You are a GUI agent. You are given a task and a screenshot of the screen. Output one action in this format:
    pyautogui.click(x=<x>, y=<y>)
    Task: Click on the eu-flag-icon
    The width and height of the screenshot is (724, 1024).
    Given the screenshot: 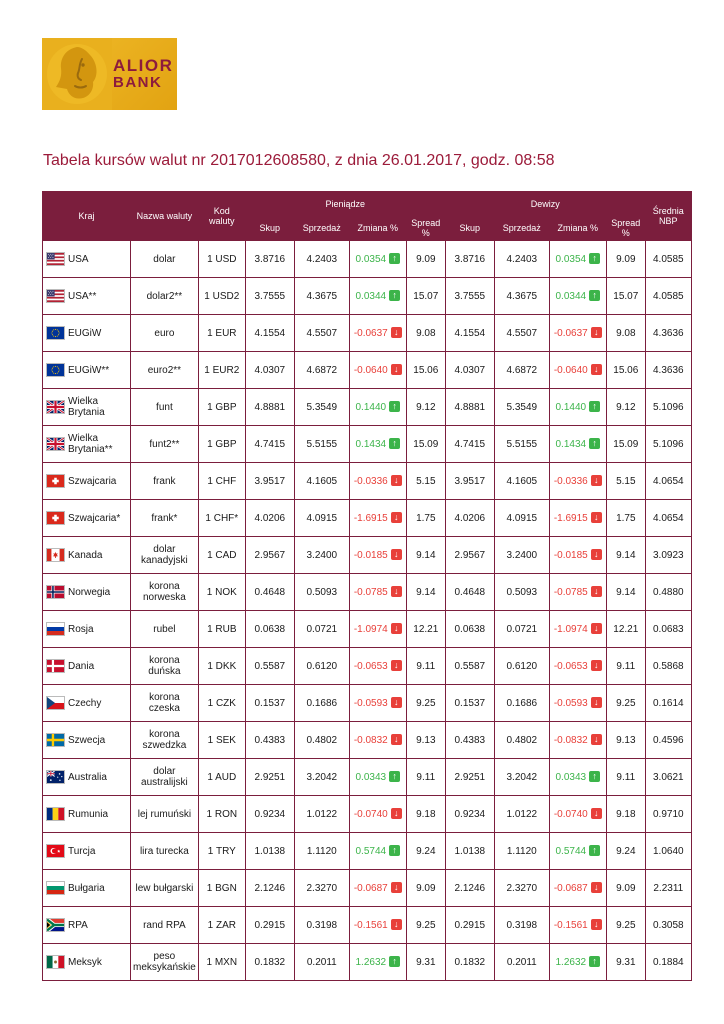 What is the action you would take?
    pyautogui.click(x=55, y=333)
    